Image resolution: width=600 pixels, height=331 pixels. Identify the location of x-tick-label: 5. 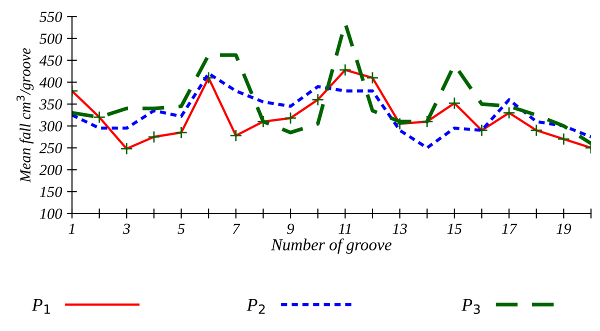
(181, 229).